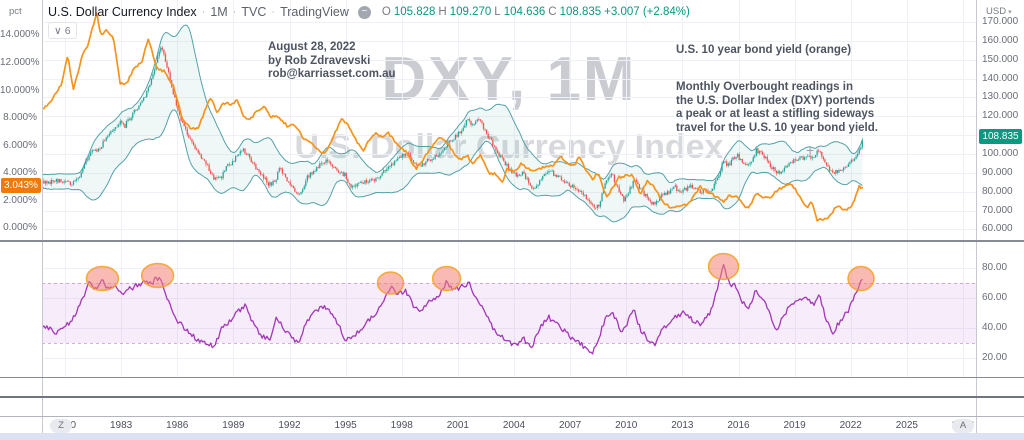 This screenshot has height=440, width=1024. What do you see at coordinates (850, 425) in the screenshot?
I see `time-tick-label: 2022` at bounding box center [850, 425].